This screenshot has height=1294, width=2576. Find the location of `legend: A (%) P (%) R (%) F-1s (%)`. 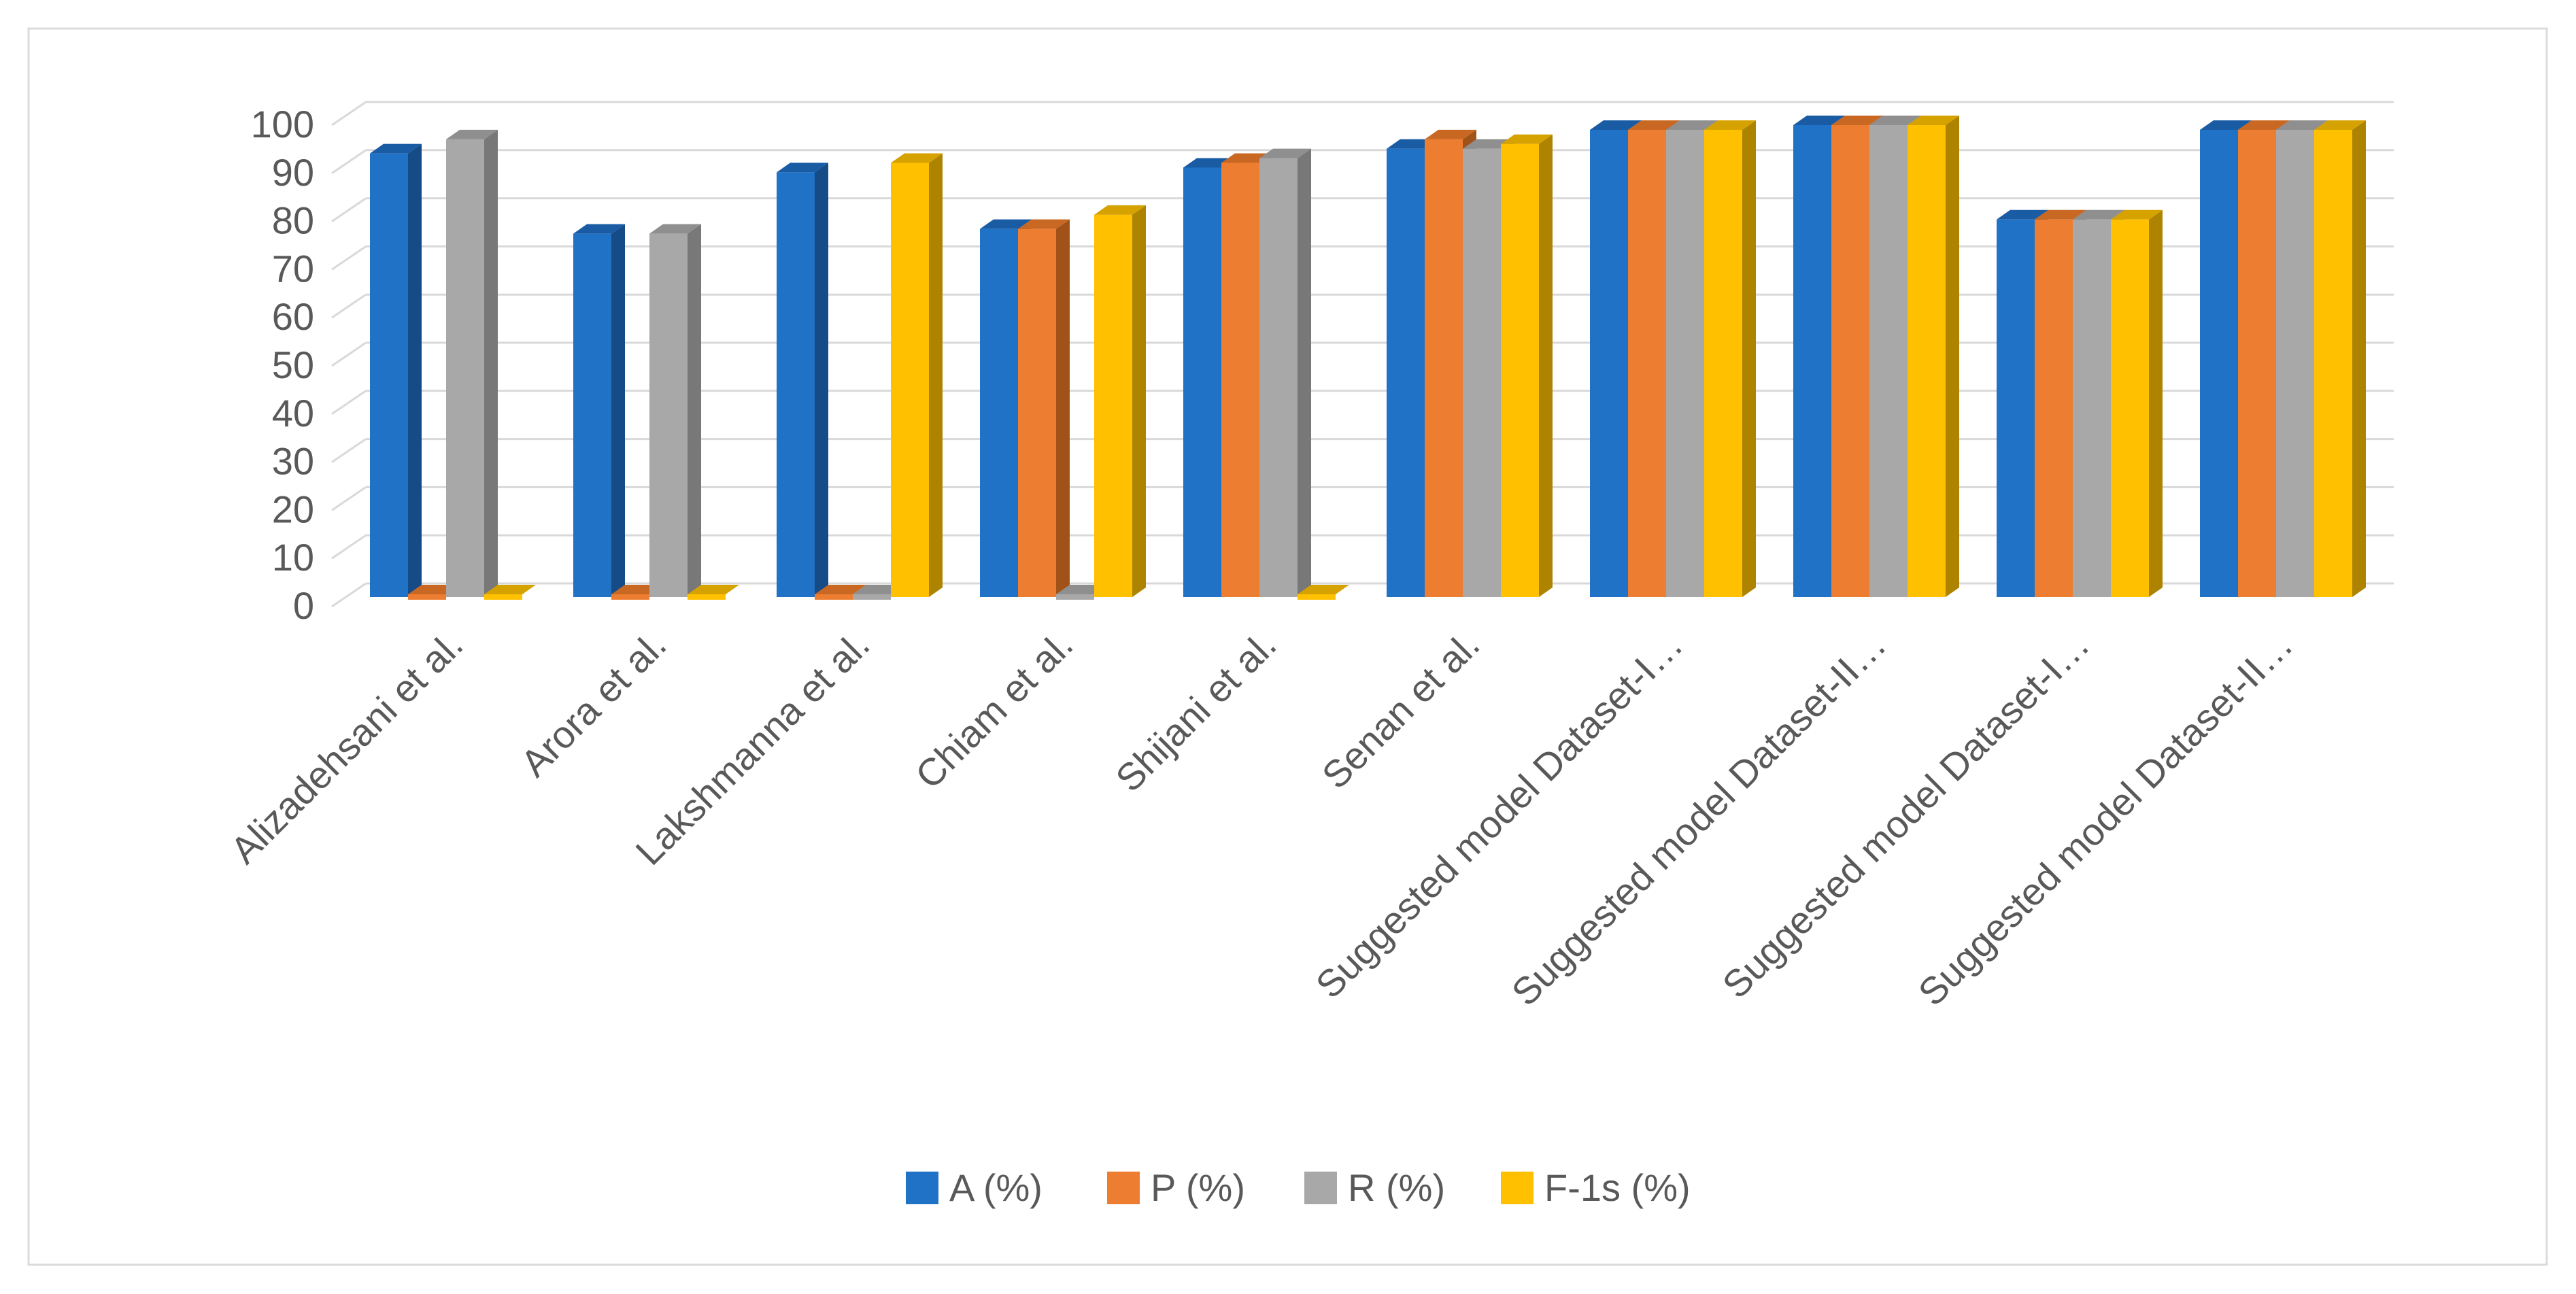

legend: A (%) P (%) R (%) F-1s (%) is located at coordinates (1288, 1188).